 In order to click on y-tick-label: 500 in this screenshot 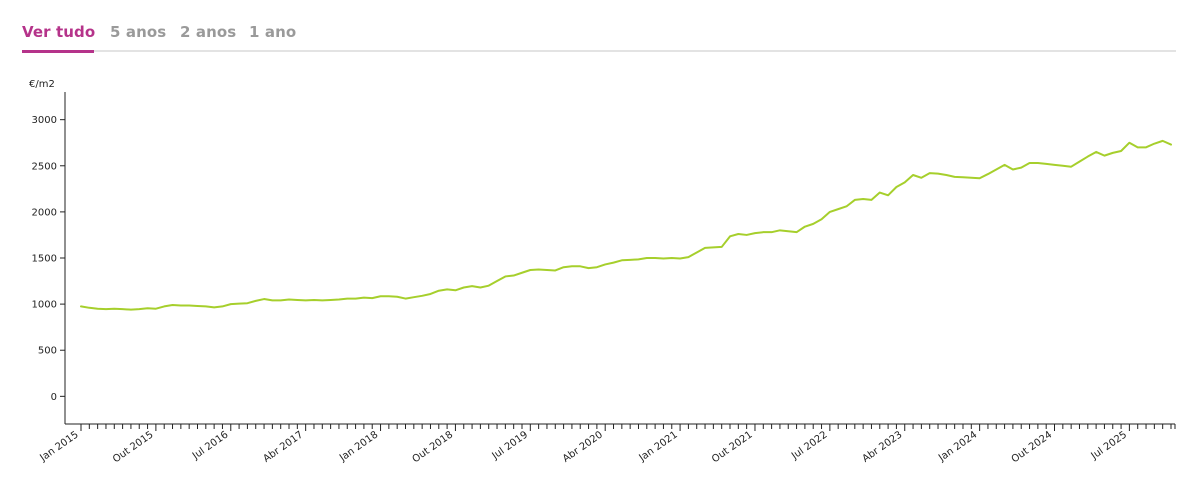, I will do `click(47, 351)`.